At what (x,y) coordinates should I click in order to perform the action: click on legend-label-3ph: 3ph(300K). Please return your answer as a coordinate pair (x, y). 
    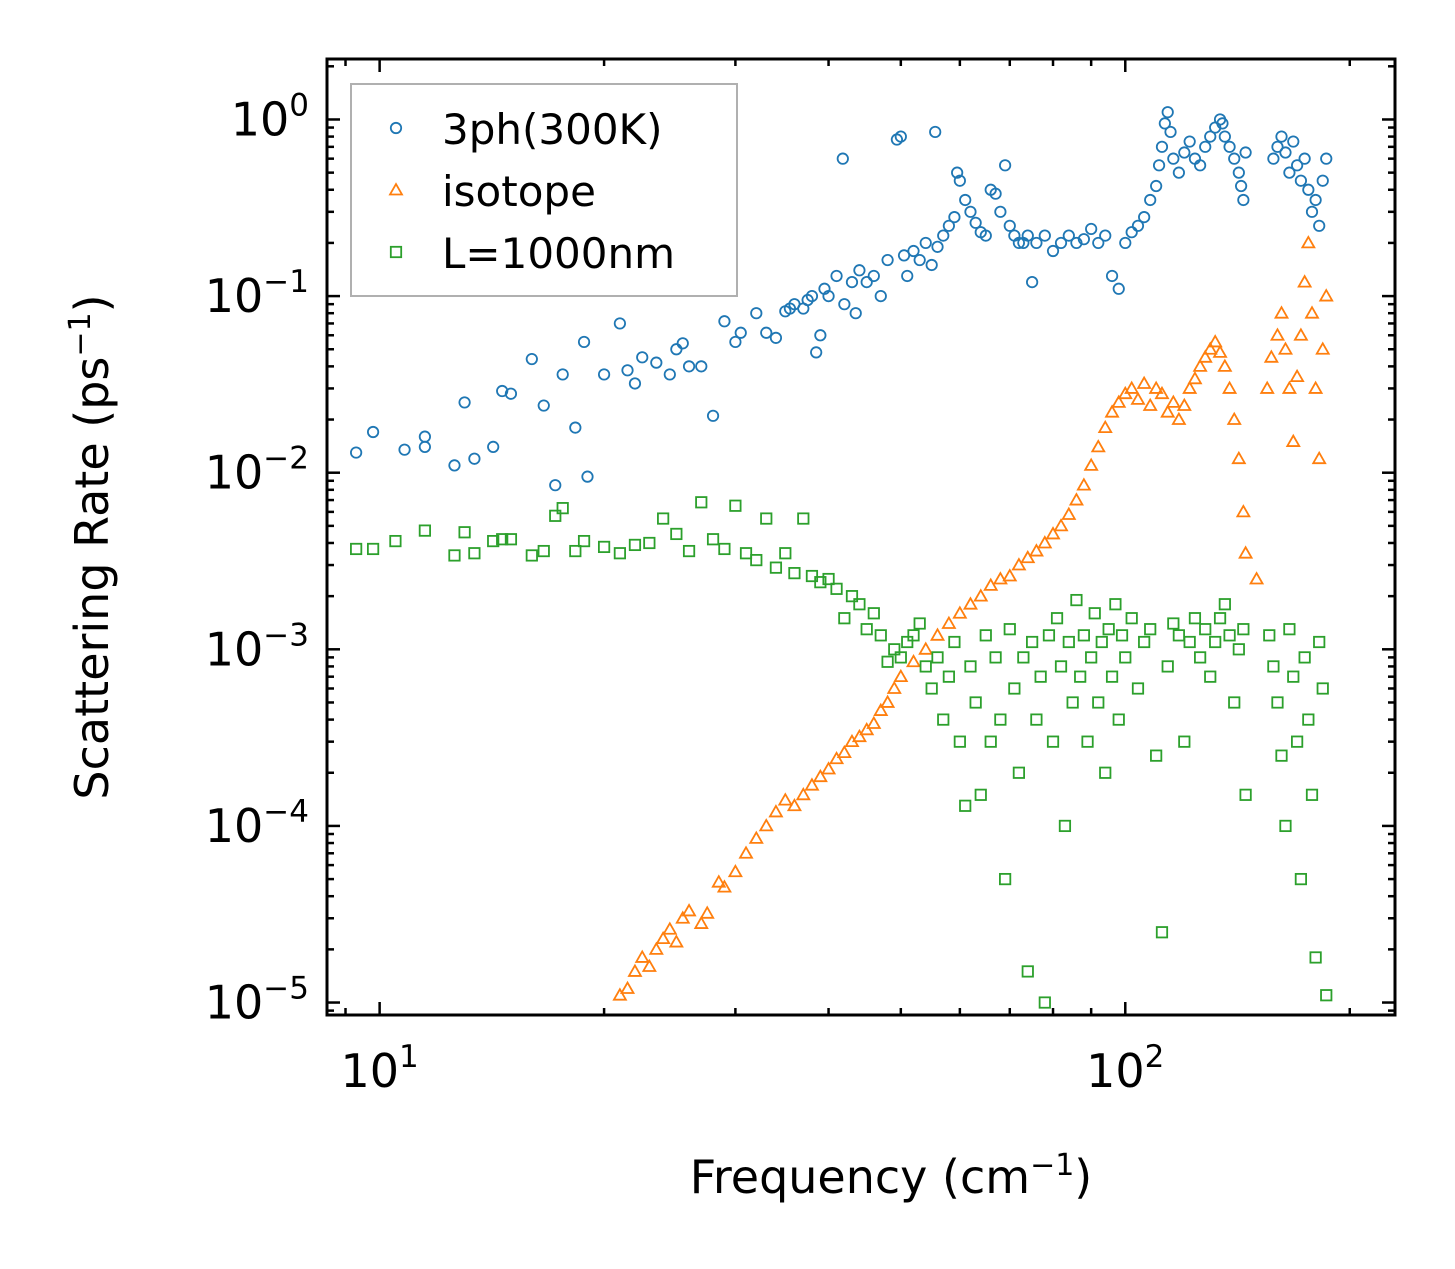
    Looking at the image, I should click on (552, 129).